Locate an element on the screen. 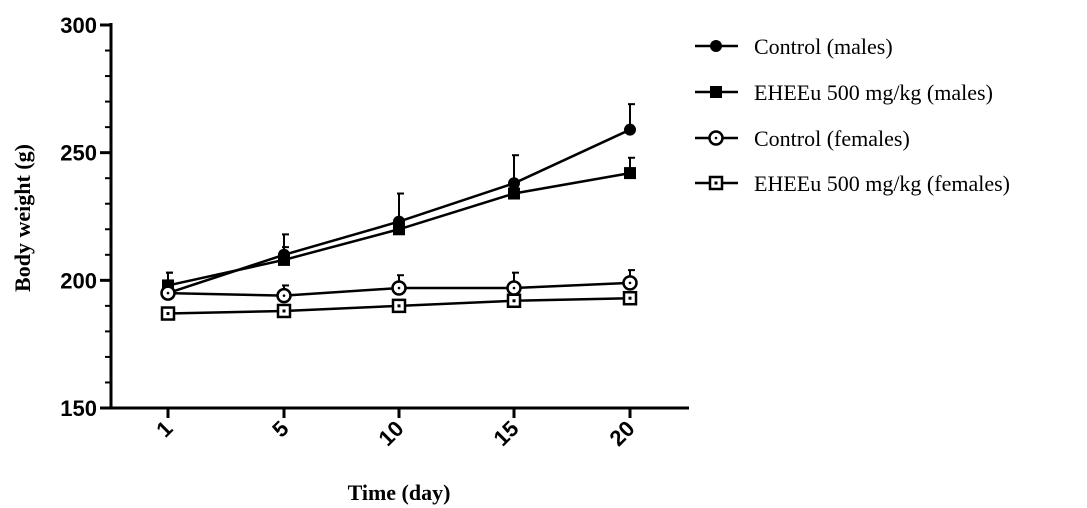  x-axis-title: Time (day) is located at coordinates (399, 492).